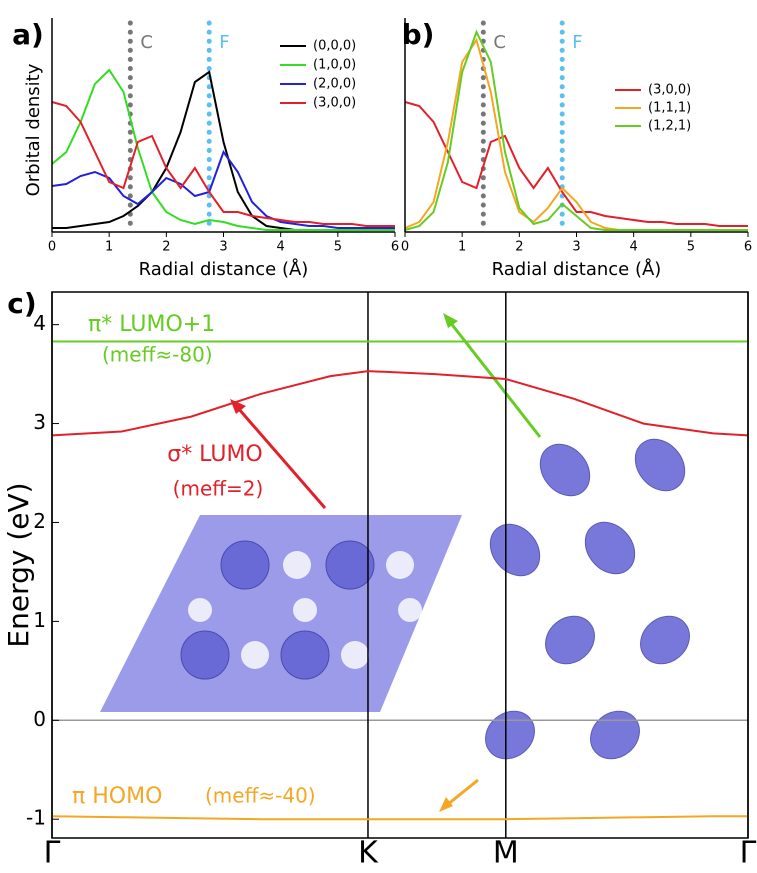  I want to click on panel-label: b), so click(418, 34).